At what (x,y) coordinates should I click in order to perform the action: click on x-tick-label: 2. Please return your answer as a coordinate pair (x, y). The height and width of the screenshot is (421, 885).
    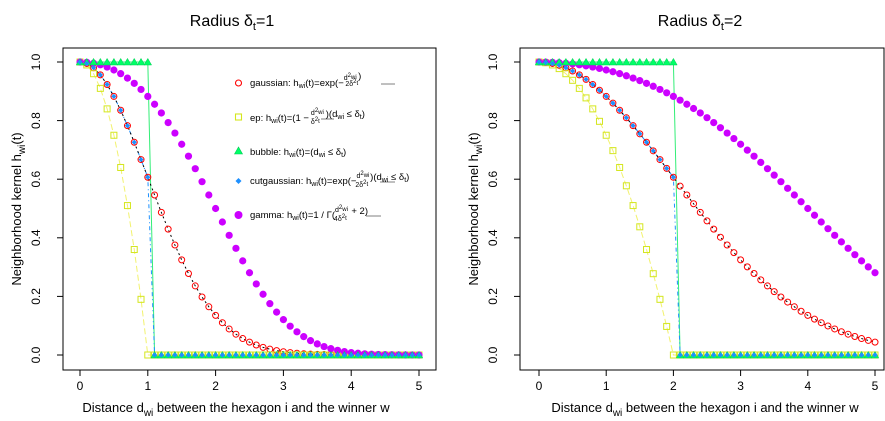
    Looking at the image, I should click on (215, 386).